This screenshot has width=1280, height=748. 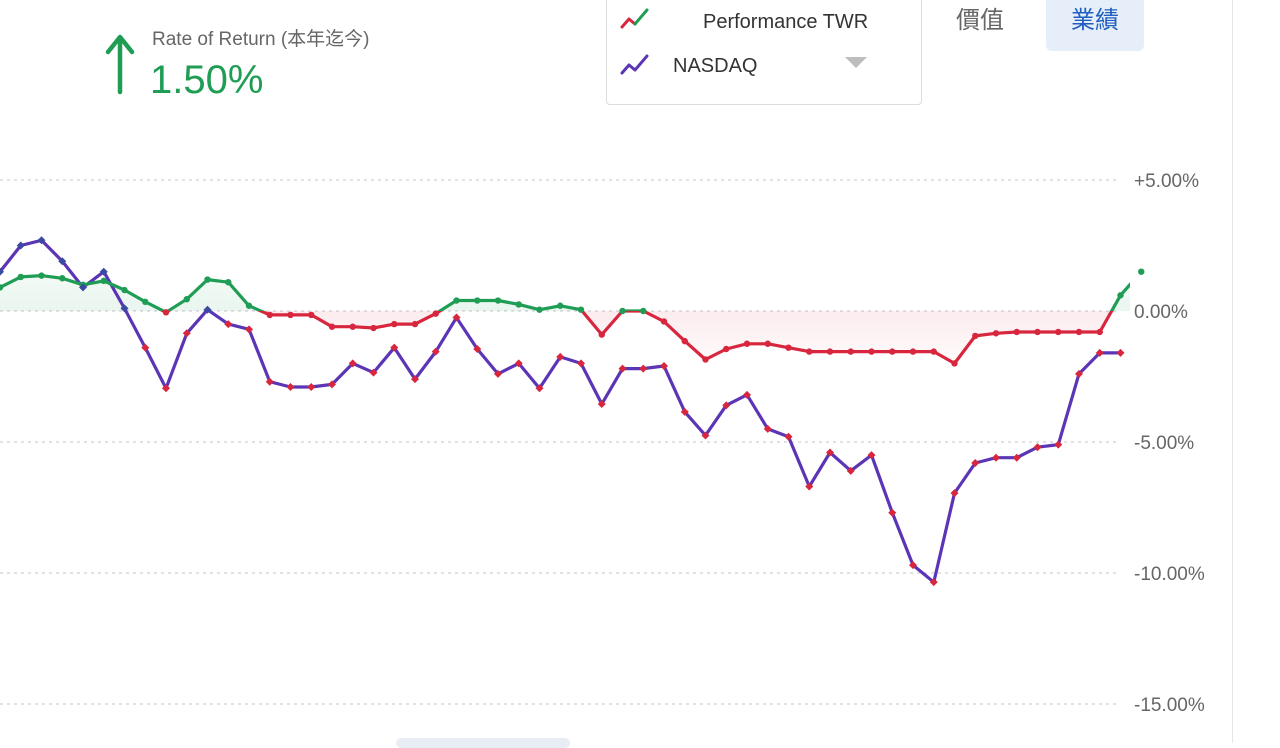 I want to click on legend-item-nasdaq: NASDAQ, so click(x=764, y=63).